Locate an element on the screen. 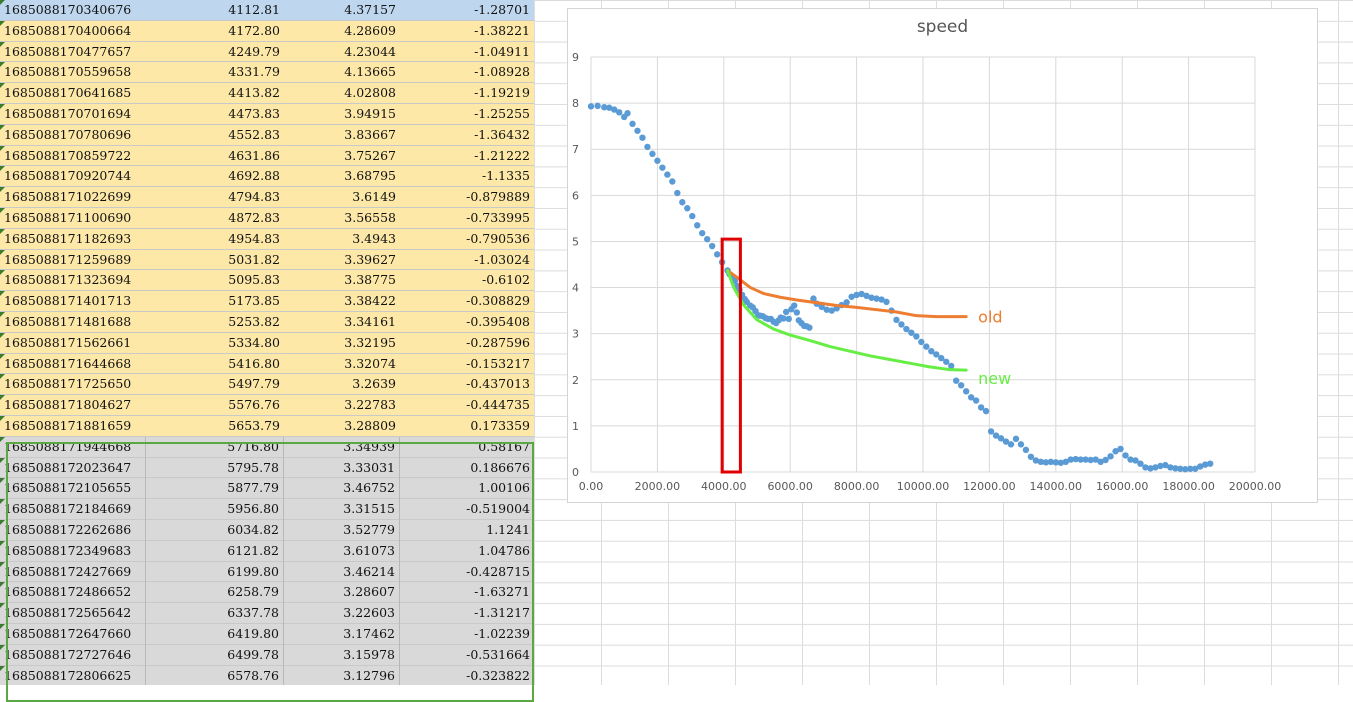 The width and height of the screenshot is (1353, 702). acceleration-cell: 1.04786 is located at coordinates (504, 550).